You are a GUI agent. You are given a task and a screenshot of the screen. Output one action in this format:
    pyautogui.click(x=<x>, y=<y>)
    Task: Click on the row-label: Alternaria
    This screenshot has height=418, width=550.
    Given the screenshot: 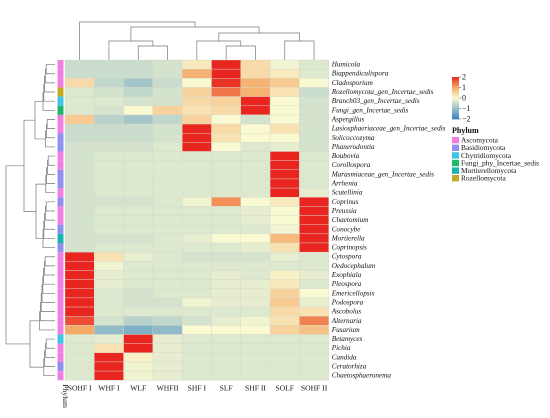 What is the action you would take?
    pyautogui.click(x=346, y=321)
    